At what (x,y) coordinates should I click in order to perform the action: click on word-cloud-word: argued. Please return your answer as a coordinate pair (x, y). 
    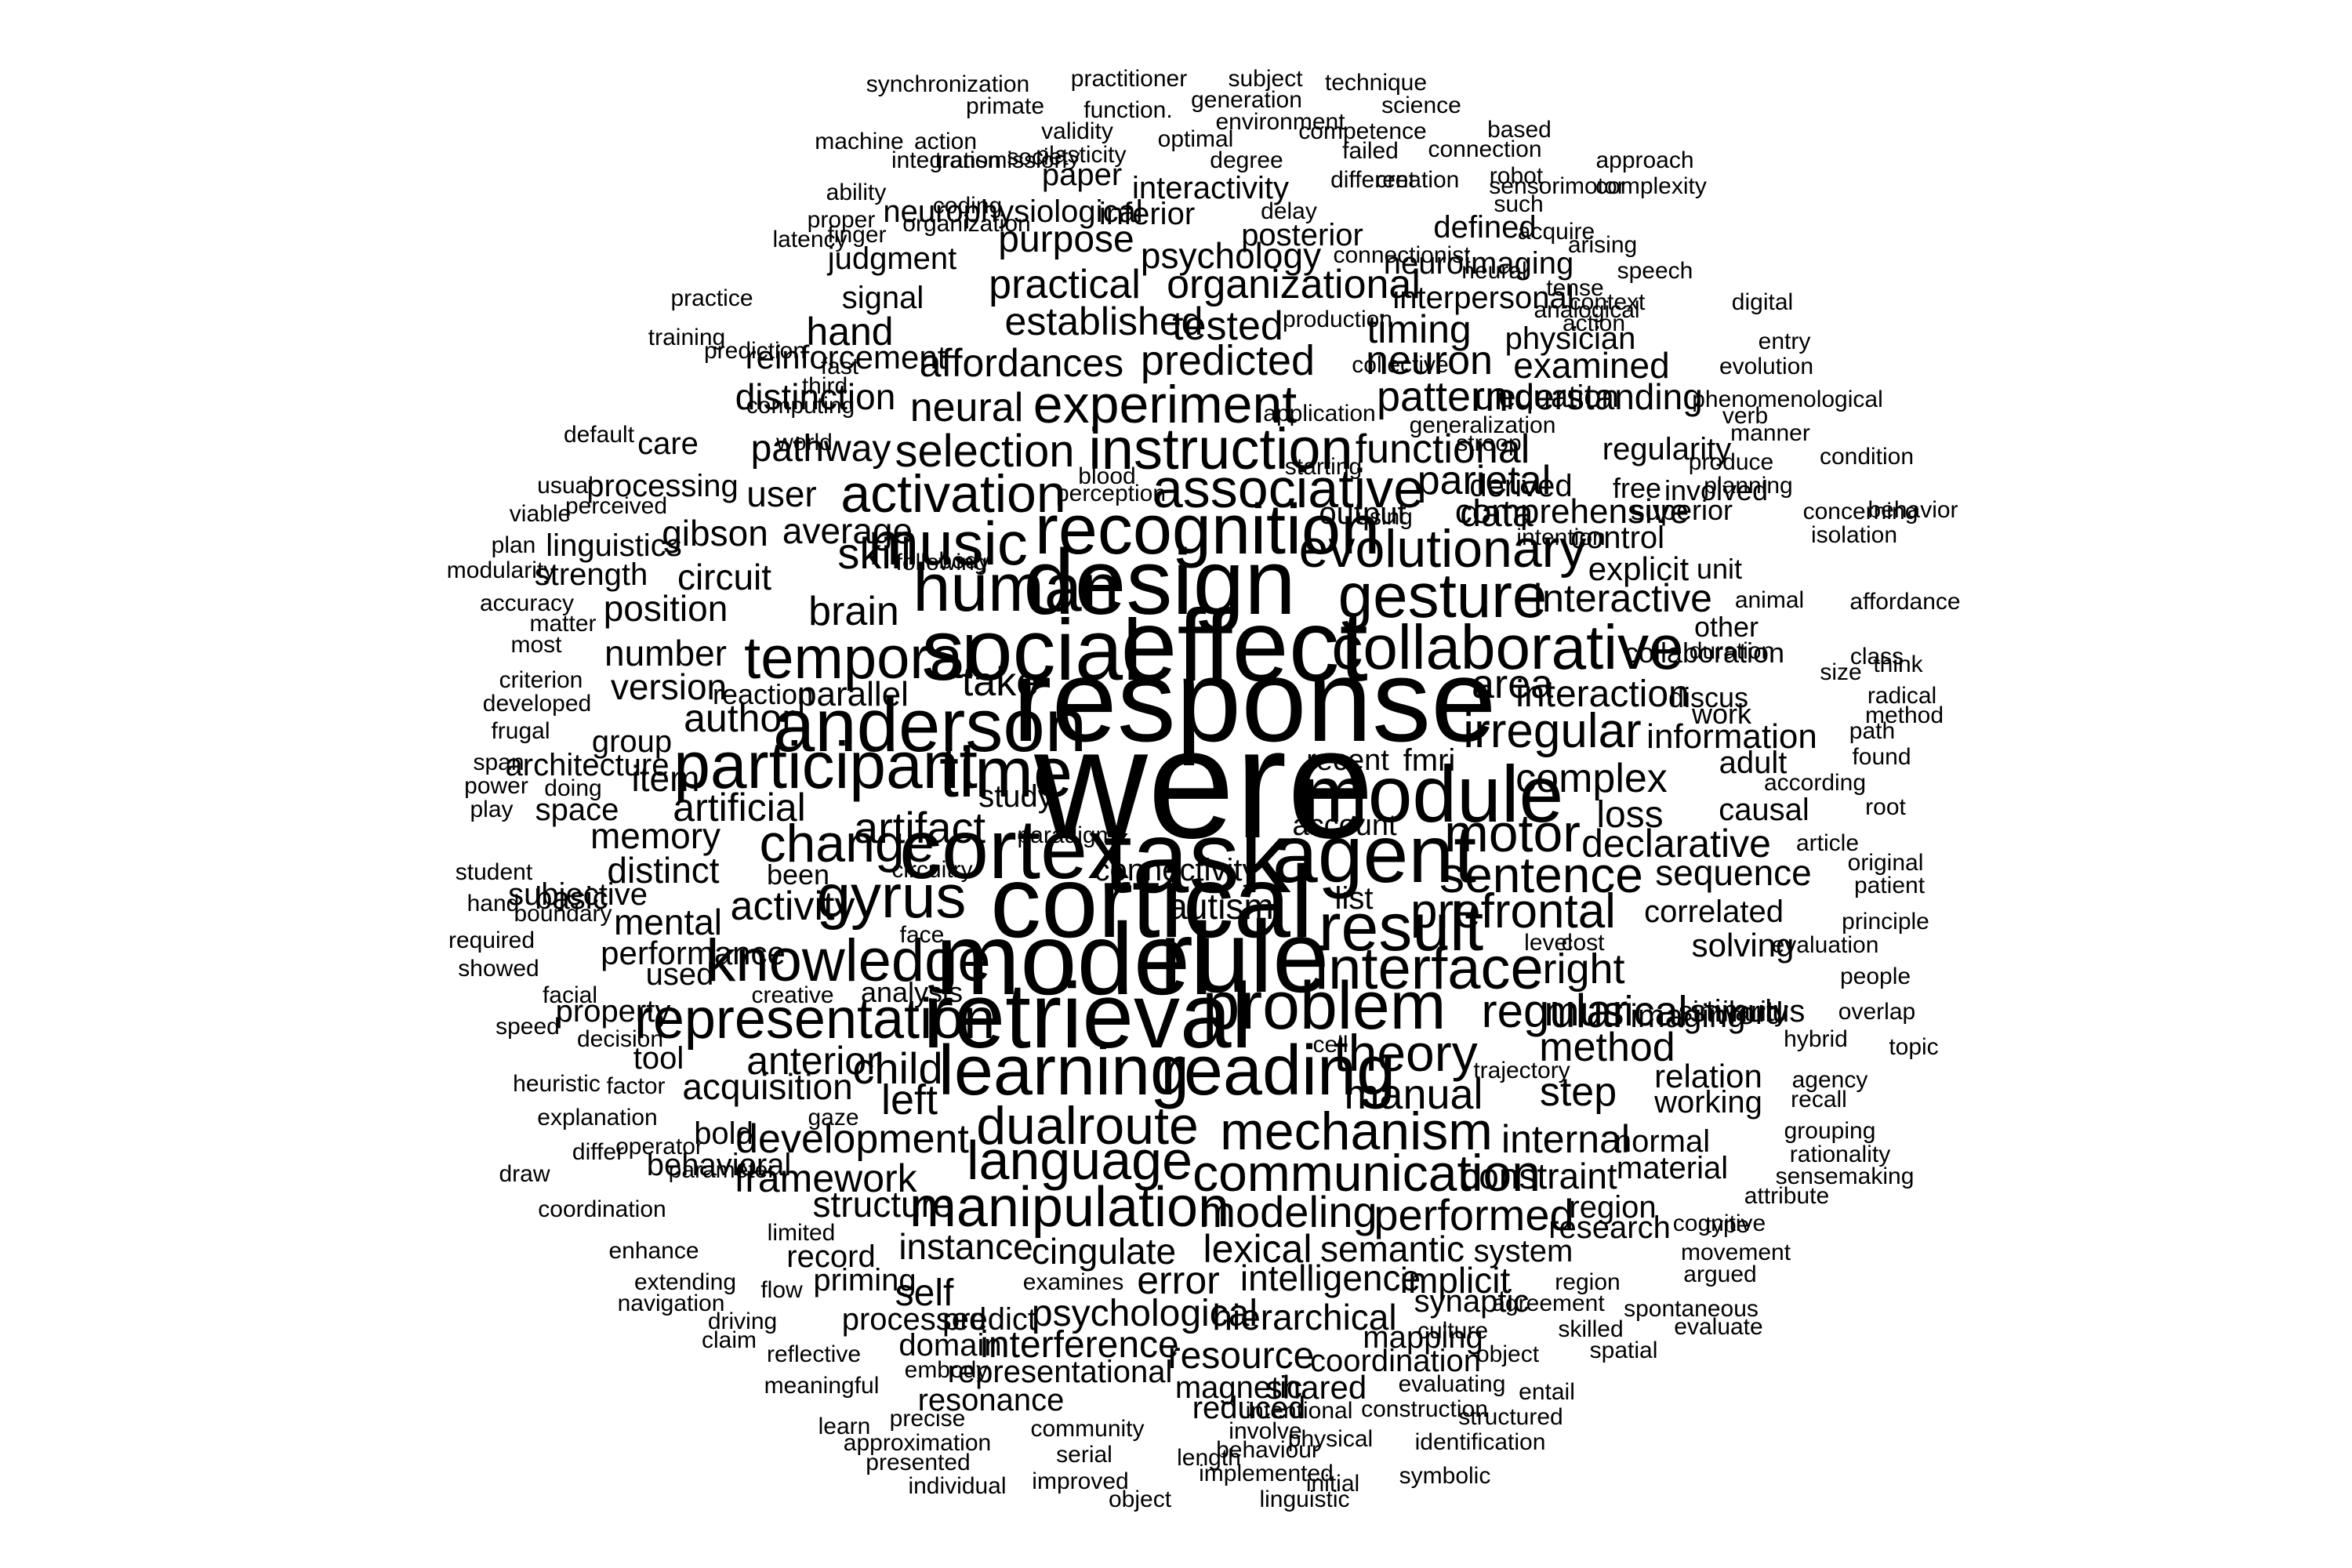
    Looking at the image, I should click on (1720, 1274).